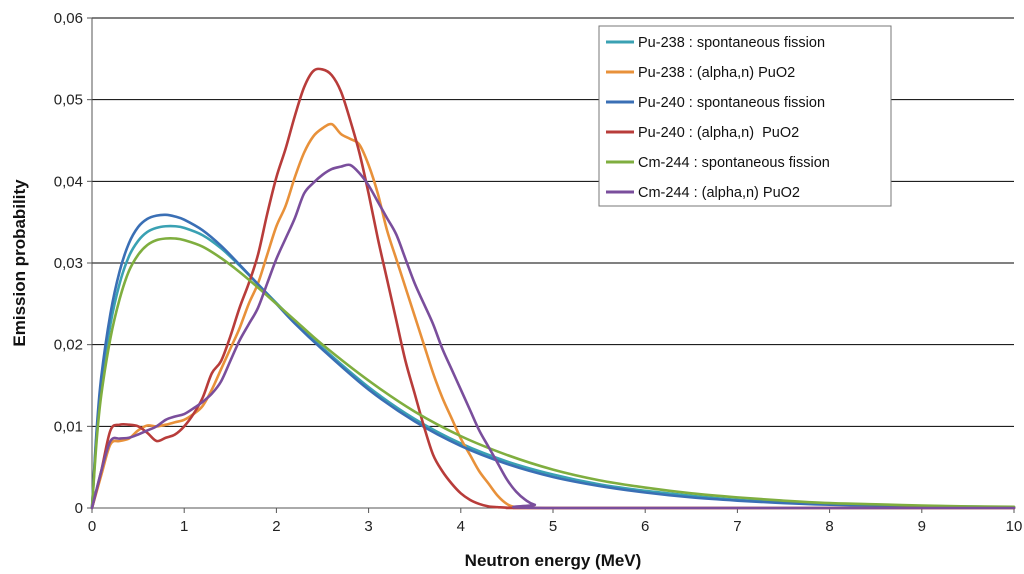 This screenshot has width=1024, height=574. What do you see at coordinates (1014, 526) in the screenshot?
I see `x-tick-label: 10` at bounding box center [1014, 526].